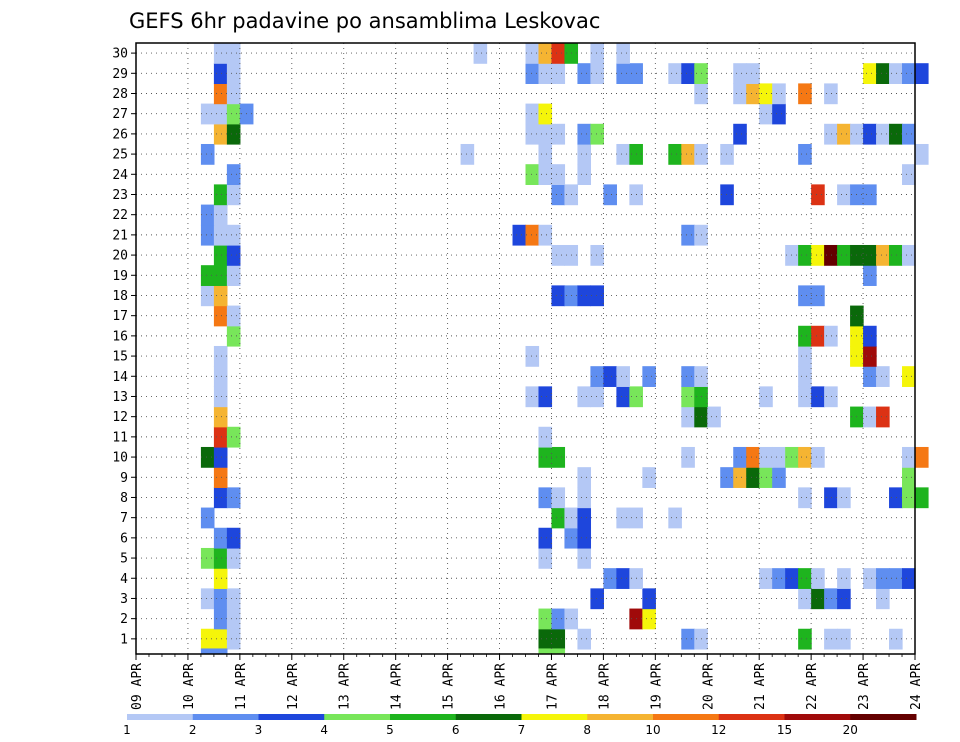 The image size is (960, 742). Describe the element at coordinates (120, 155) in the screenshot. I see `y-tick-label: 25` at that location.